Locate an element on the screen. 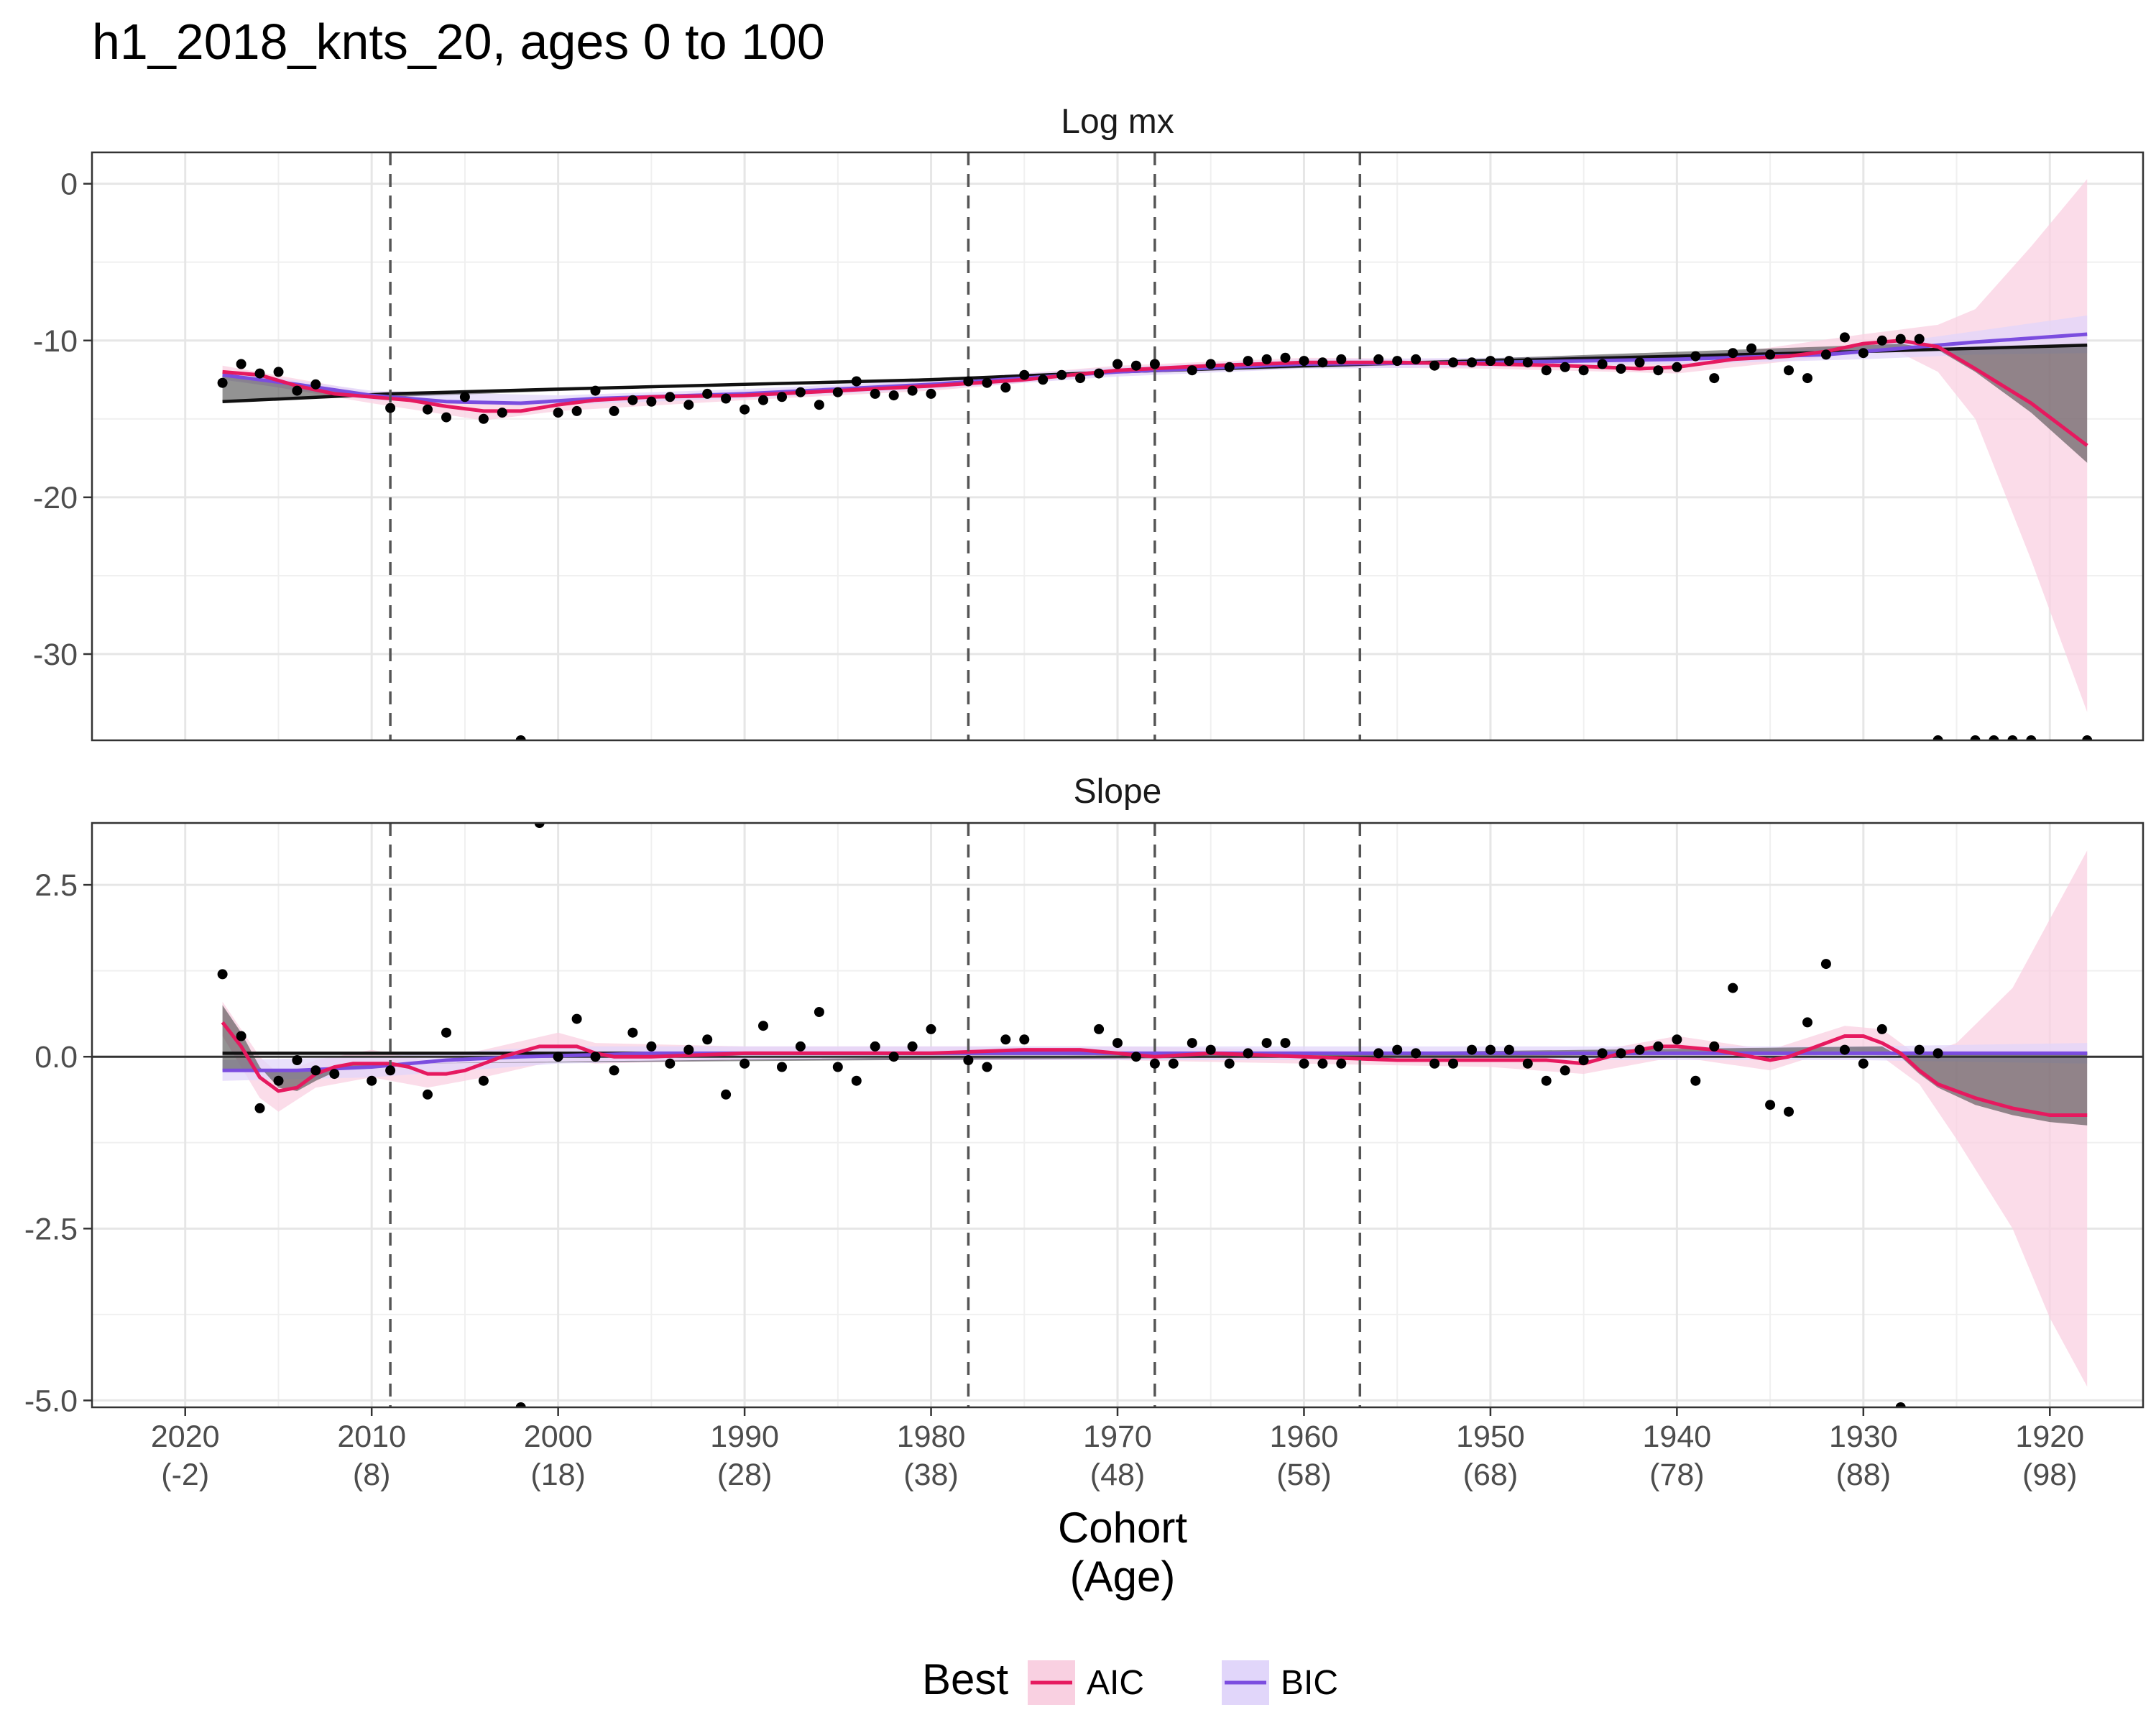  x-tick-label-cohort: 1990 is located at coordinates (744, 1437).